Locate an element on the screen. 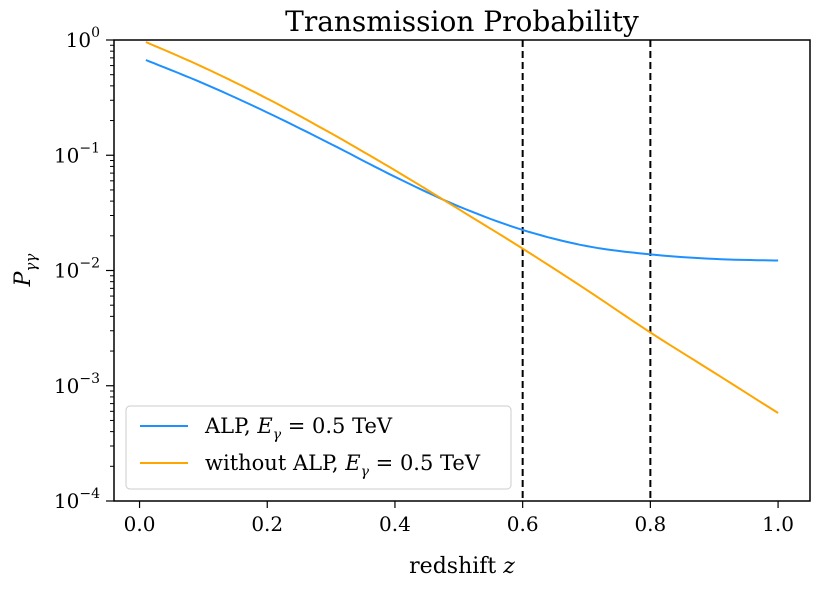  x-tick-label: 0.0 is located at coordinates (140, 524).